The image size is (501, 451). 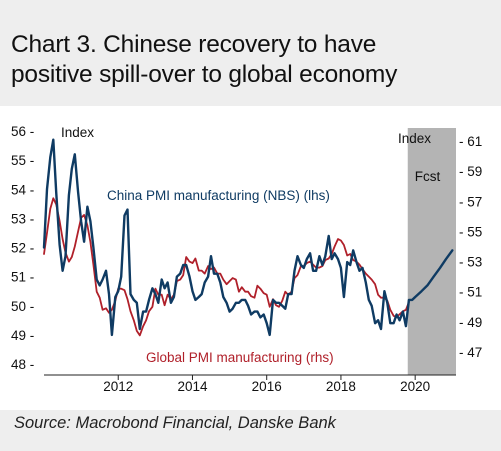 What do you see at coordinates (22, 160) in the screenshot?
I see `left-tick-label: 55 -` at bounding box center [22, 160].